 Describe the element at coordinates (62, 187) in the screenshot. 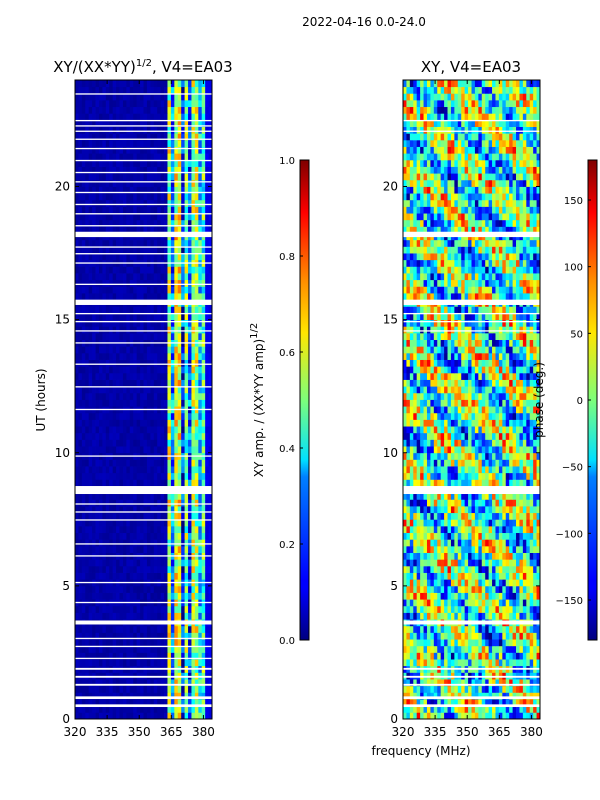

I see `y-tick-label: 20` at that location.